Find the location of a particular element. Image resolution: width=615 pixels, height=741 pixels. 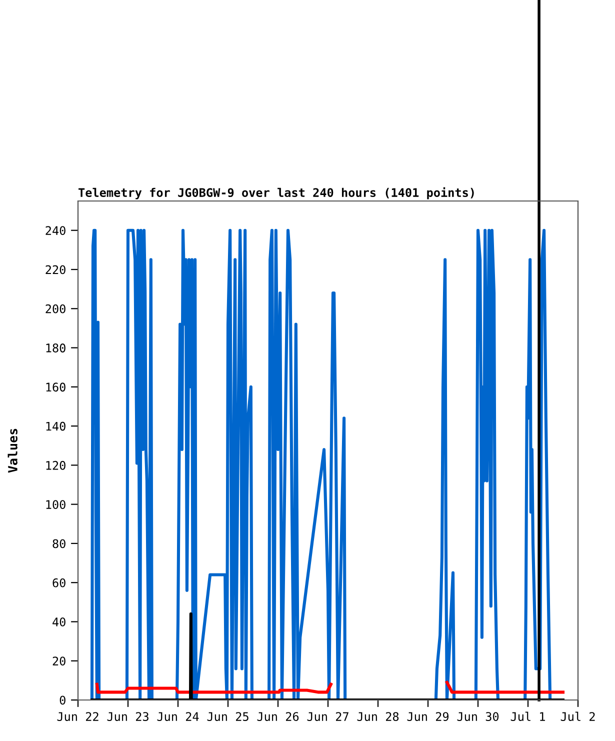

x-tick-label: Jun 28 is located at coordinates (378, 717).